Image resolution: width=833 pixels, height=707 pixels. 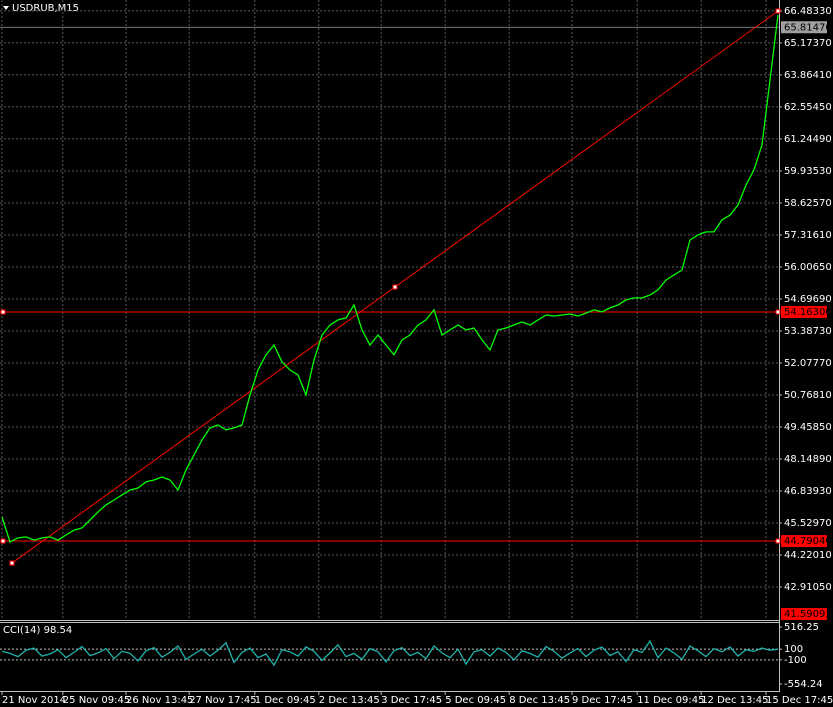 I want to click on indicator-title: CCI(14) 98.54, so click(x=37, y=630).